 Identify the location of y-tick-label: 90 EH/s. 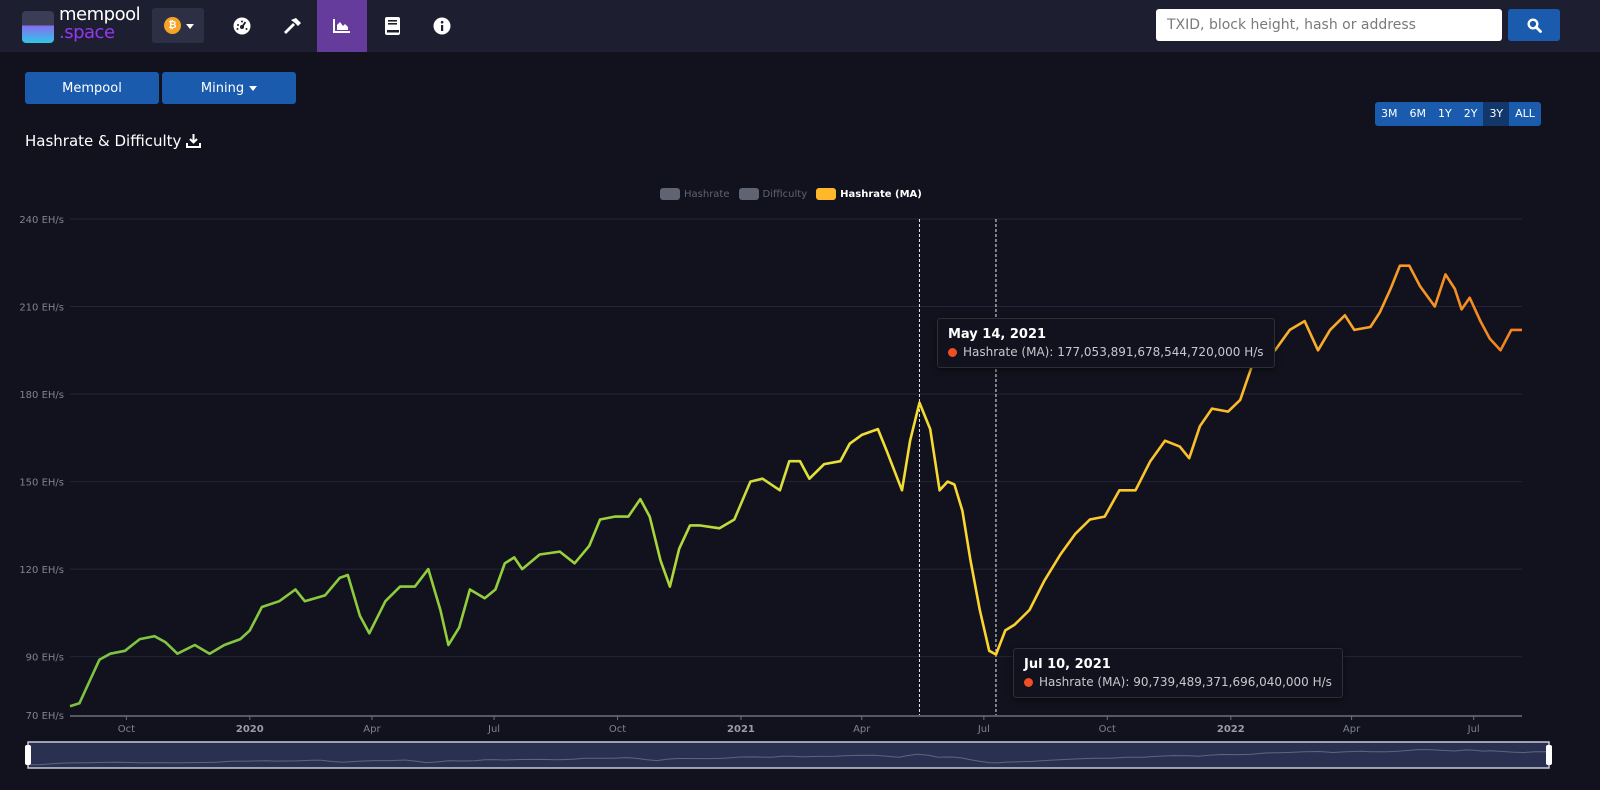
(45, 658).